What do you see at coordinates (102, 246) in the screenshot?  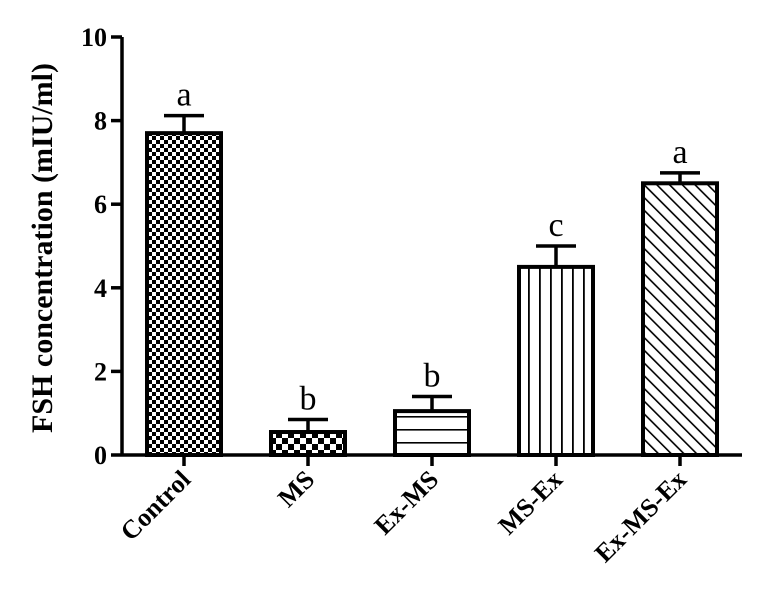 I see `y-axis: 0 2 4 6 8 10` at bounding box center [102, 246].